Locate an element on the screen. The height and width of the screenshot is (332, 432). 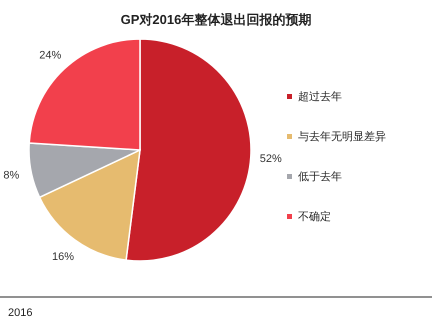
data-label: 52% is located at coordinates (271, 159).